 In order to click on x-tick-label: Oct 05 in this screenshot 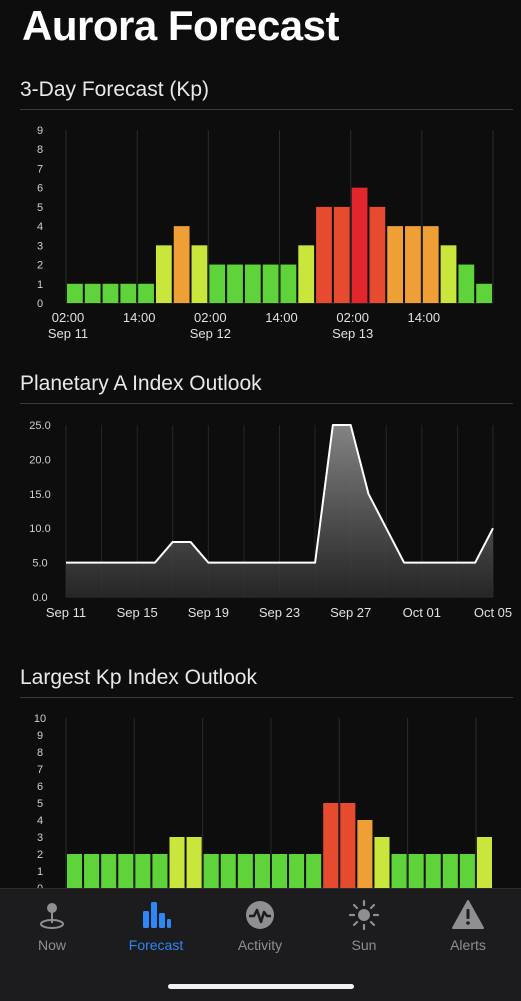, I will do `click(493, 612)`.